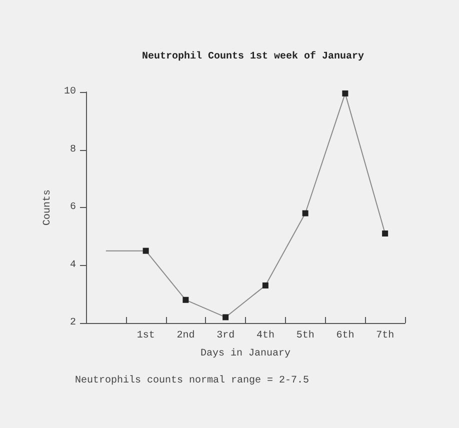  Describe the element at coordinates (70, 92) in the screenshot. I see `y-tick-label: 10` at that location.